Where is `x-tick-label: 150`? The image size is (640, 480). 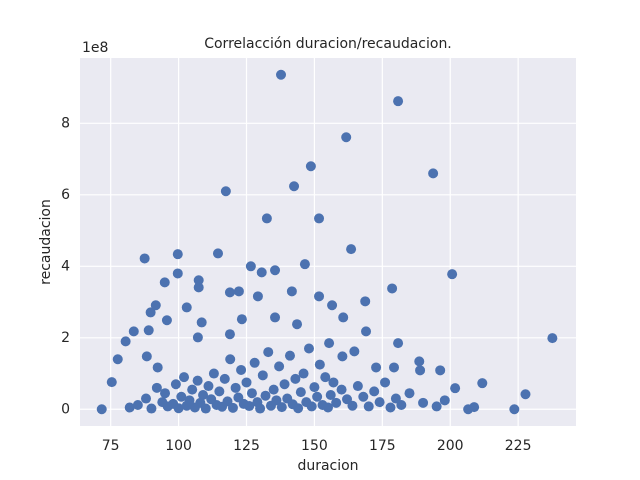
x-tick-label: 150 is located at coordinates (314, 446).